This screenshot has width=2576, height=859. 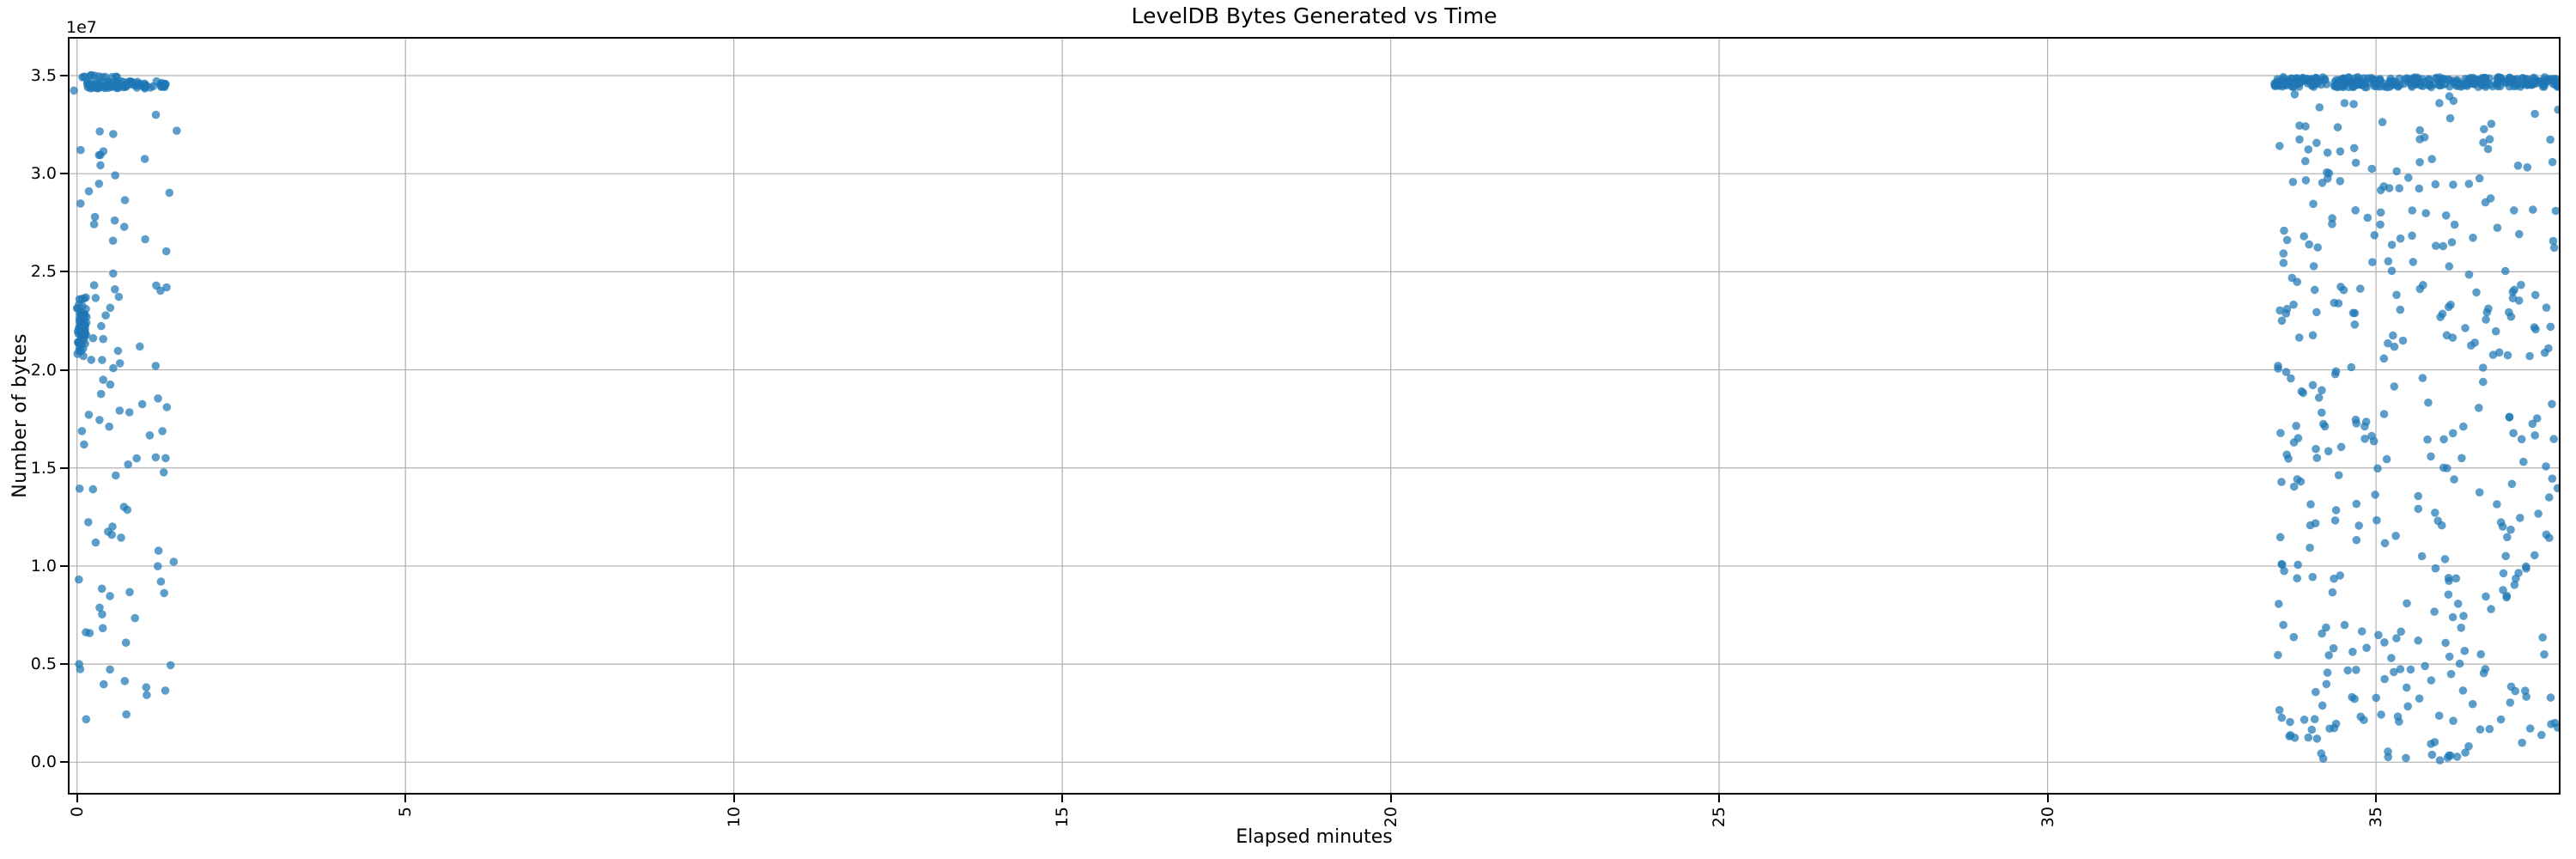 What do you see at coordinates (1314, 837) in the screenshot?
I see `x-axis-label: Elapsed minutes` at bounding box center [1314, 837].